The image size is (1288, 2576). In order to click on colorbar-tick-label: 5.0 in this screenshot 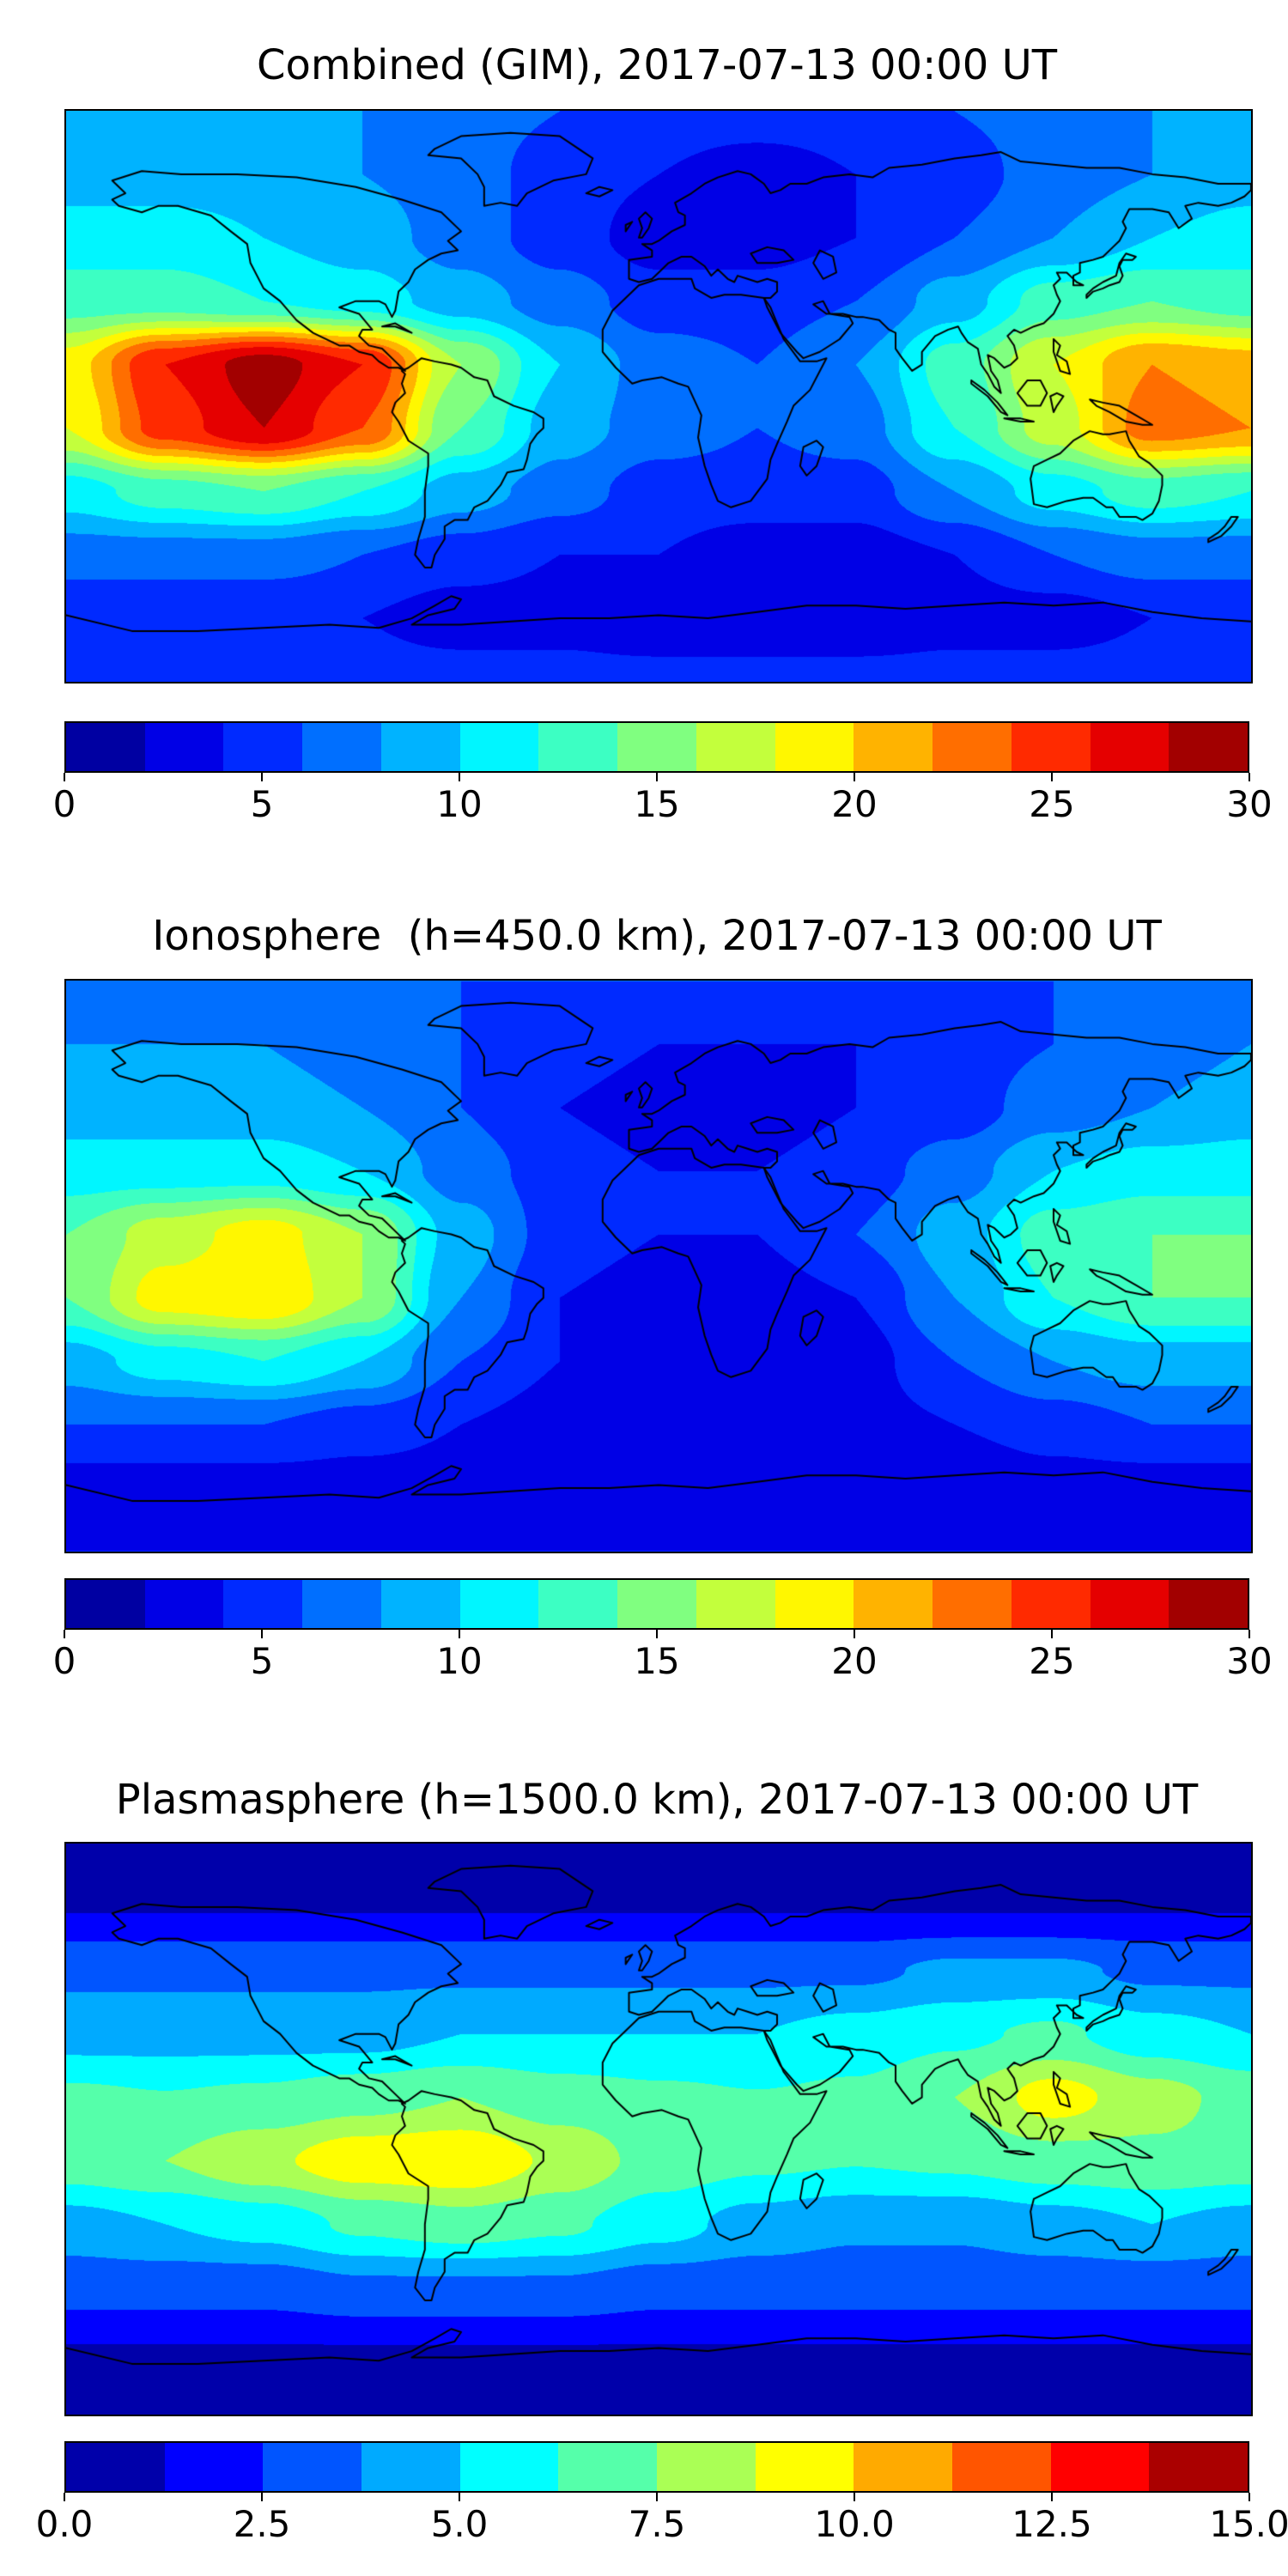, I will do `click(459, 2524)`.